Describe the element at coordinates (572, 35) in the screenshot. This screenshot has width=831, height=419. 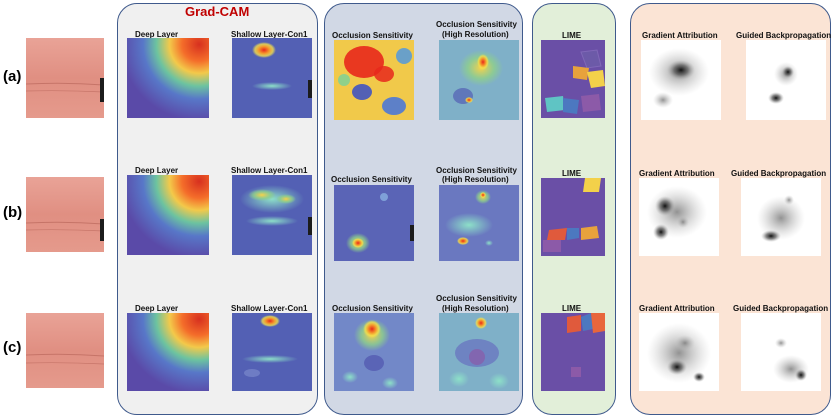
I see `lime-label-a: LIME` at that location.